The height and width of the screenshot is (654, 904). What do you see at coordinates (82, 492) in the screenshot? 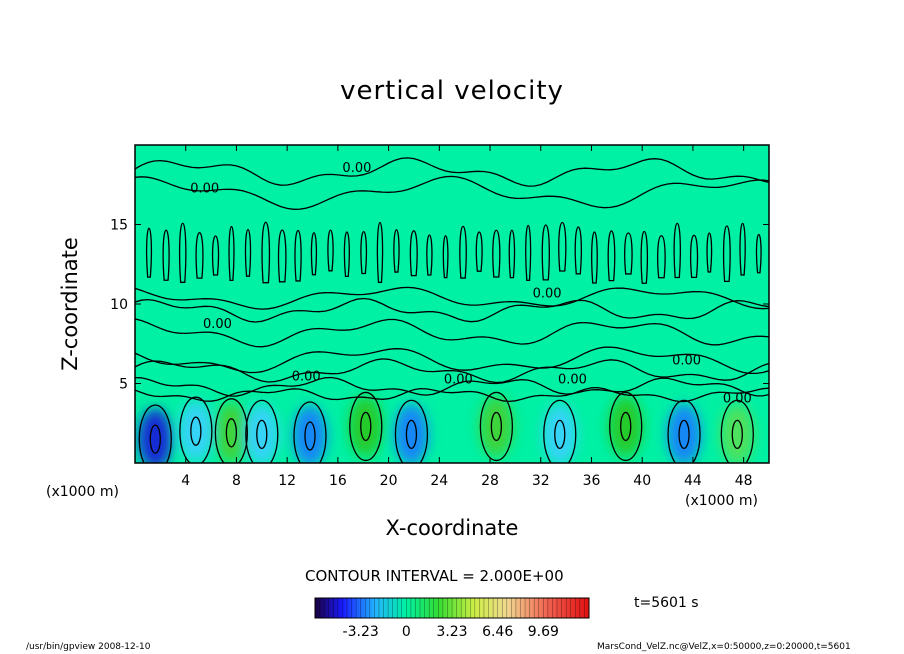
I see `x-unit-left: (x1000 m)` at bounding box center [82, 492].